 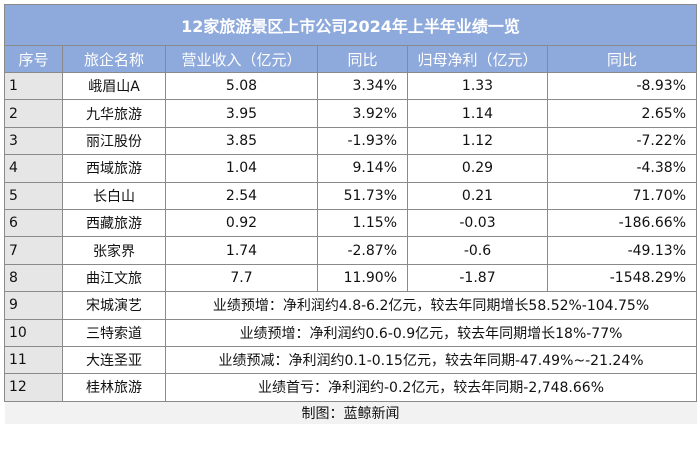 I want to click on revenue-yoy-value: 3.92%, so click(x=362, y=113).